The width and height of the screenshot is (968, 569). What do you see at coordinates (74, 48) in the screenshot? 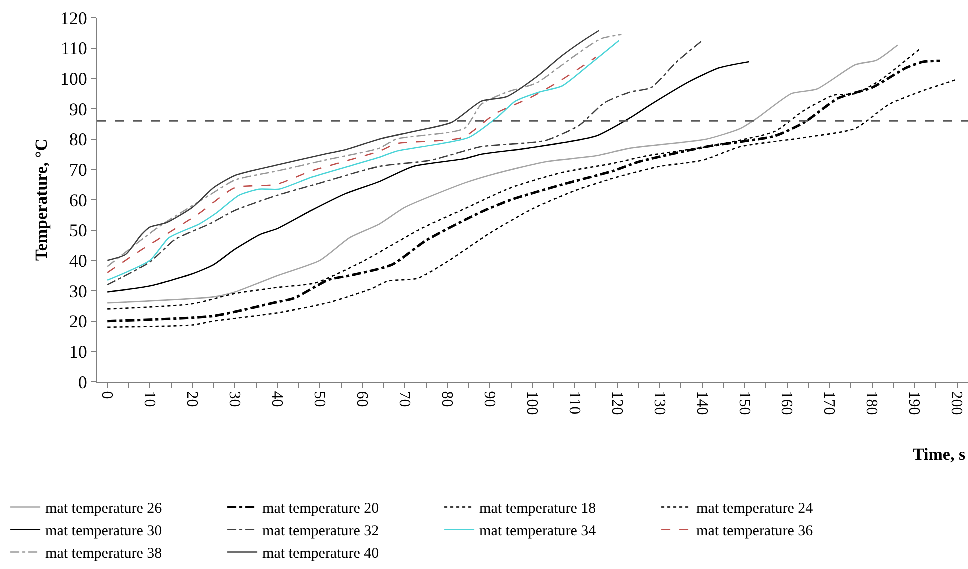
I see `y-tick-label: 110` at bounding box center [74, 48].